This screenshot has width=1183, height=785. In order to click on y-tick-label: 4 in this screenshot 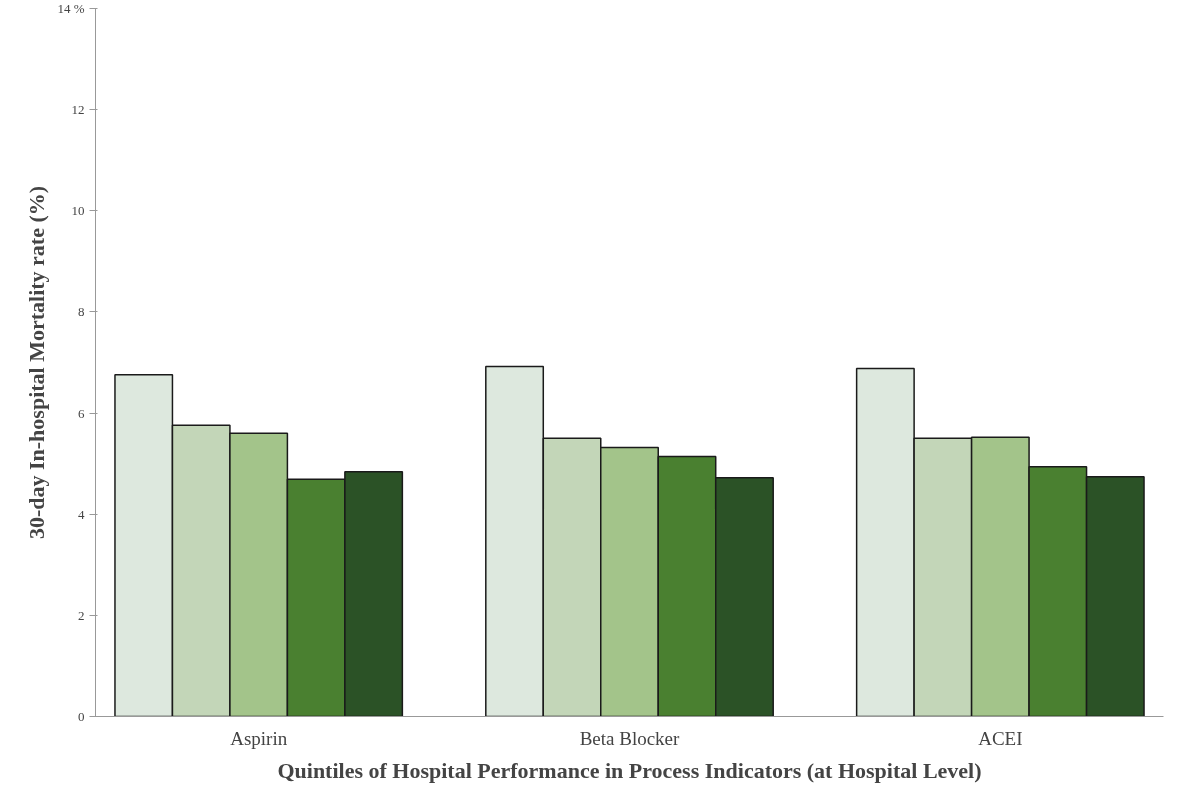, I will do `click(81, 514)`.